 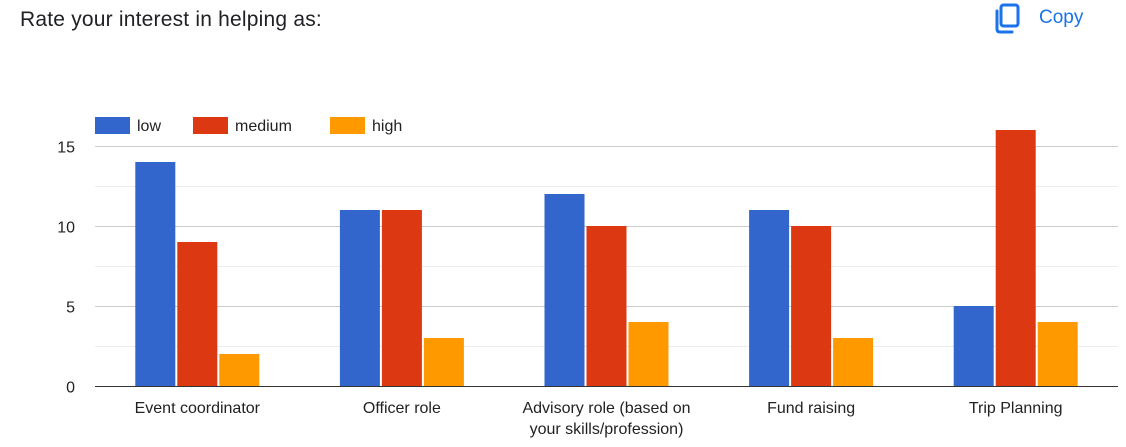 I want to click on x-tick-label: Event coordinator, so click(x=198, y=408).